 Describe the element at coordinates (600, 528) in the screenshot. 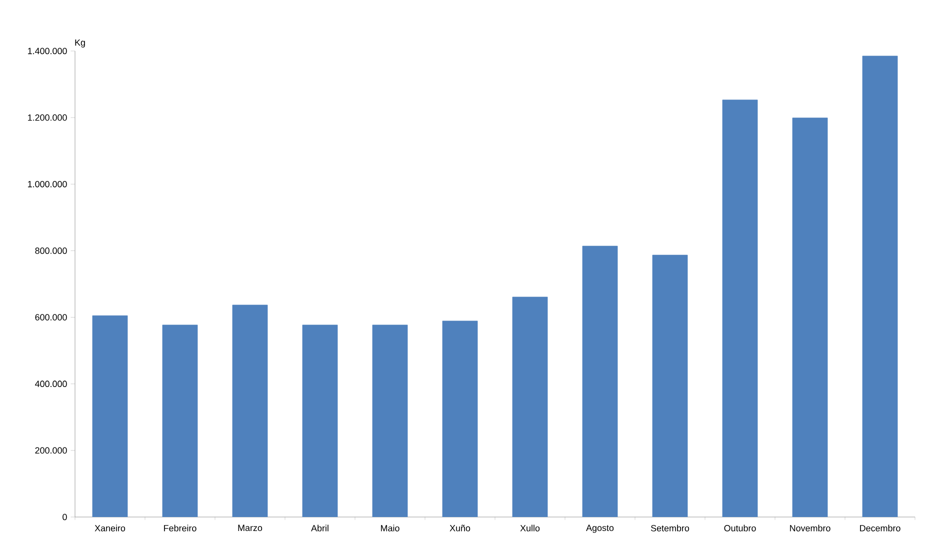

I see `x-tick-label: Agosto` at that location.